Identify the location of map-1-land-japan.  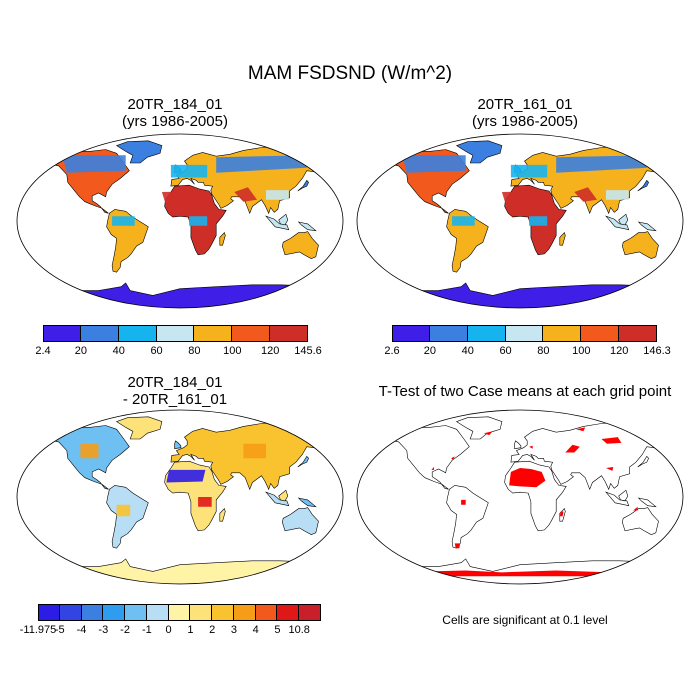
(303, 185).